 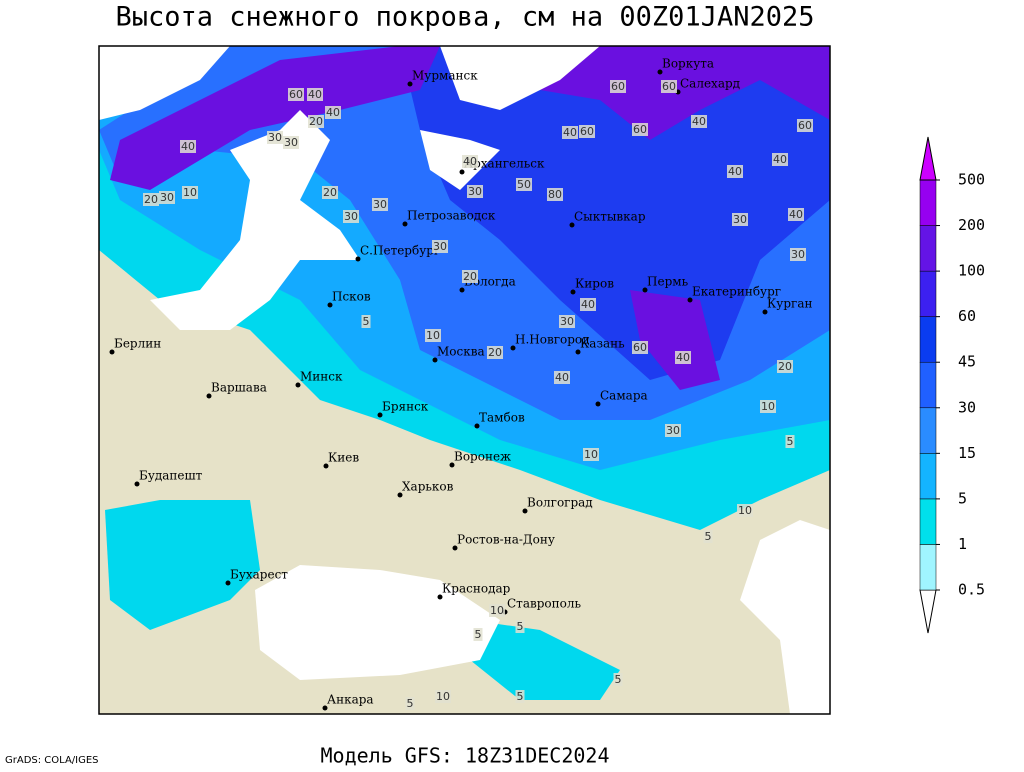 I want to click on city-label: Киров, so click(x=594, y=284).